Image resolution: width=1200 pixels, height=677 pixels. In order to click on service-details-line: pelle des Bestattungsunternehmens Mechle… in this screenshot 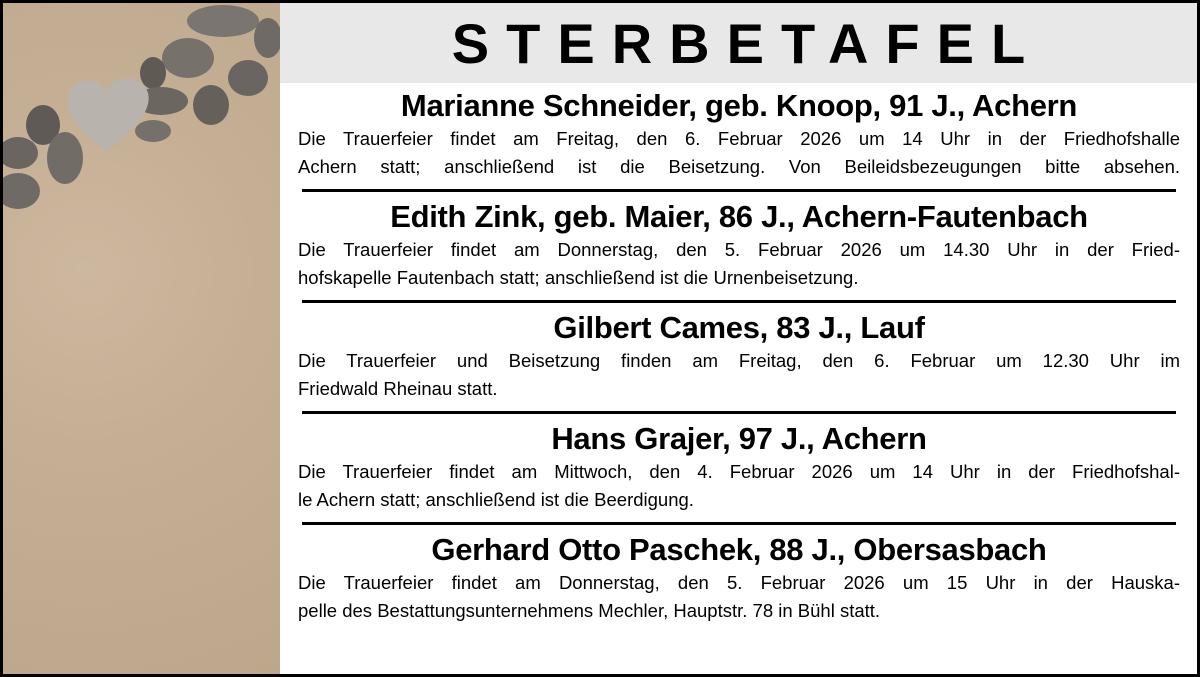, I will do `click(589, 610)`.